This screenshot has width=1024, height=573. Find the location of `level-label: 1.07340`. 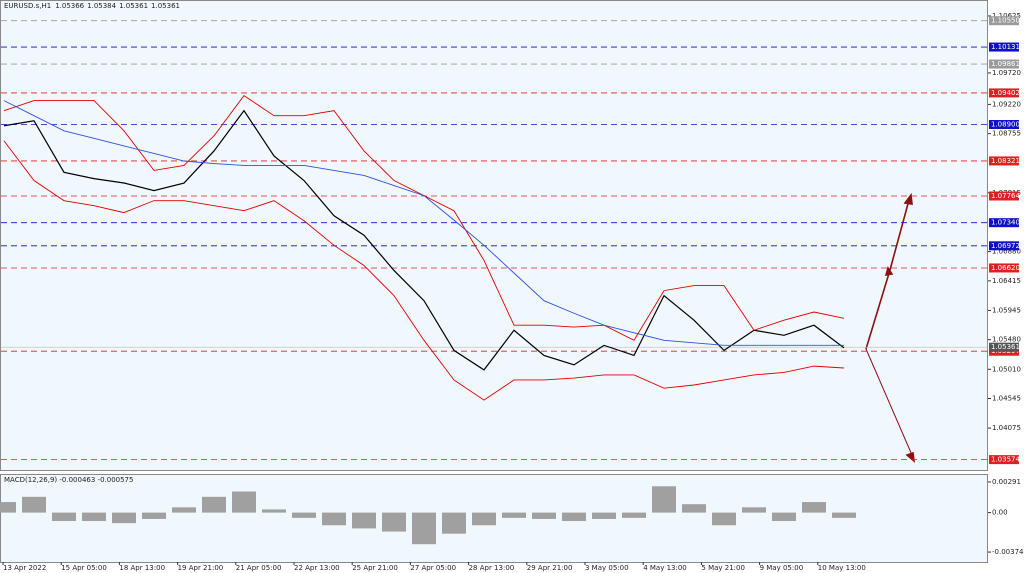

level-label: 1.07340 is located at coordinates (1005, 223).